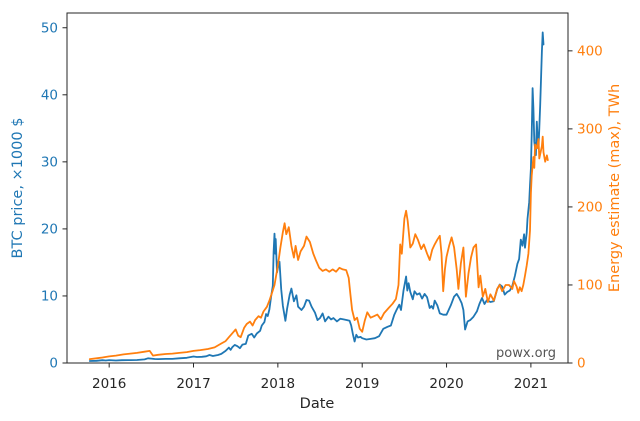  I want to click on left-tick-label: 20, so click(49, 229).